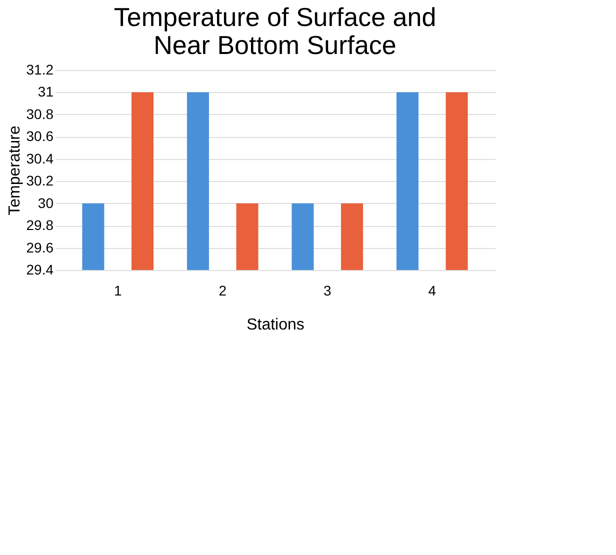 Image resolution: width=616 pixels, height=555 pixels. What do you see at coordinates (275, 31) in the screenshot?
I see `chart-title: Temperature of Surface and Near Bottom Surface` at bounding box center [275, 31].